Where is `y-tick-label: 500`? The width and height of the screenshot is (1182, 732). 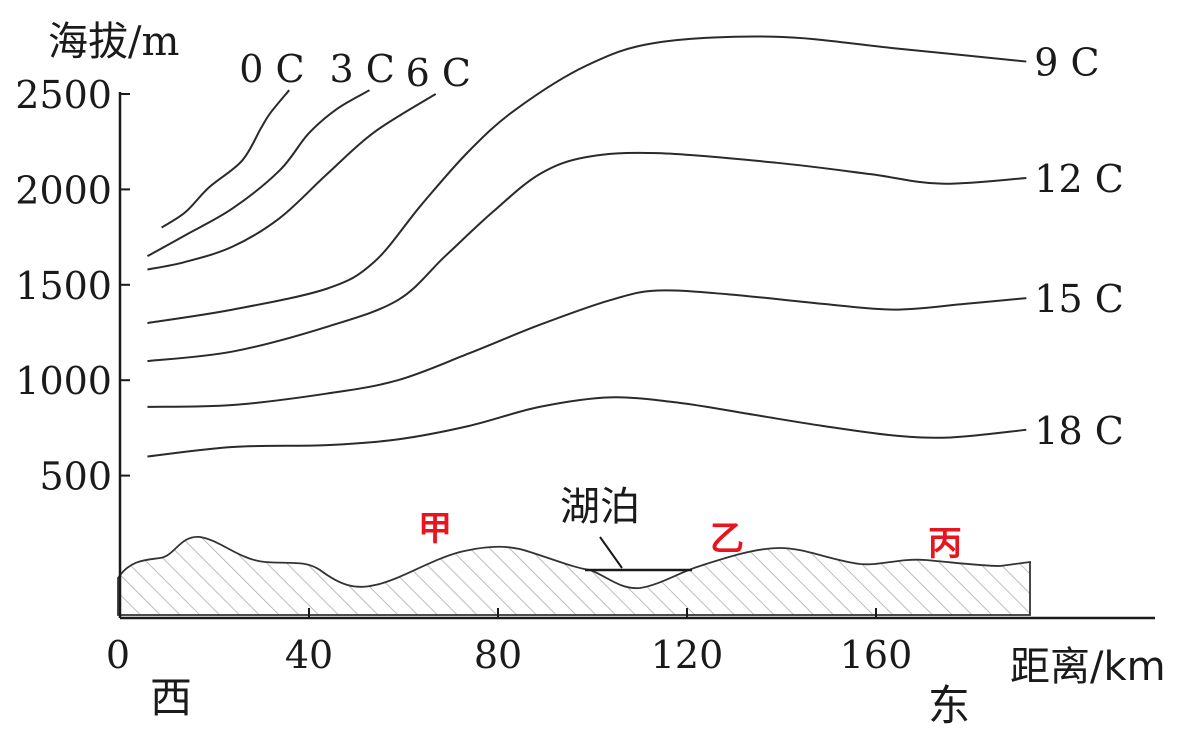
y-tick-label: 500 is located at coordinates (75, 477).